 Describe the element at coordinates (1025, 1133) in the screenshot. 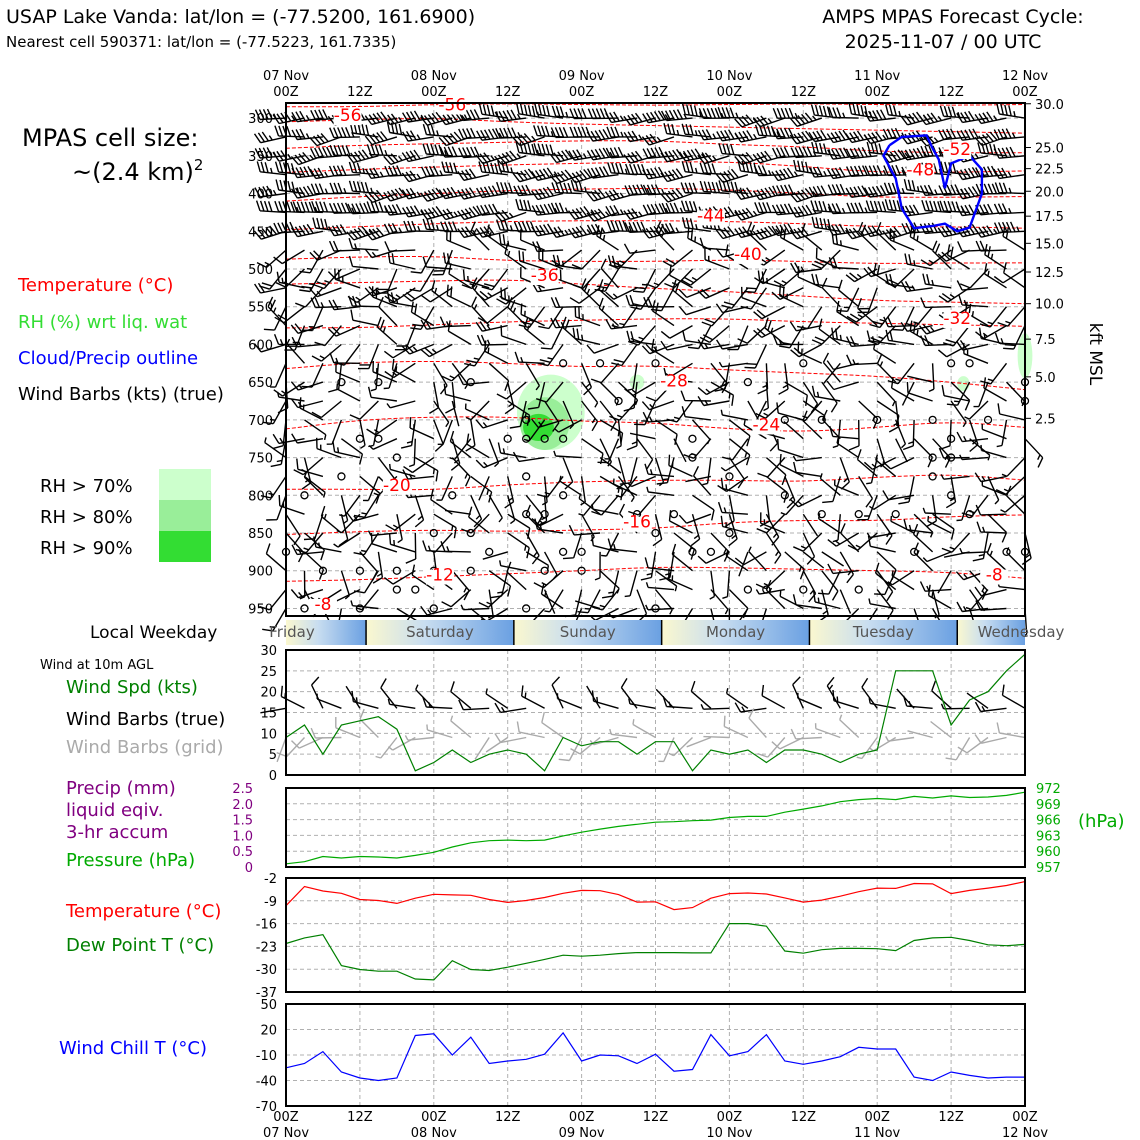

I see `bottom-date-label: 12 Nov` at that location.